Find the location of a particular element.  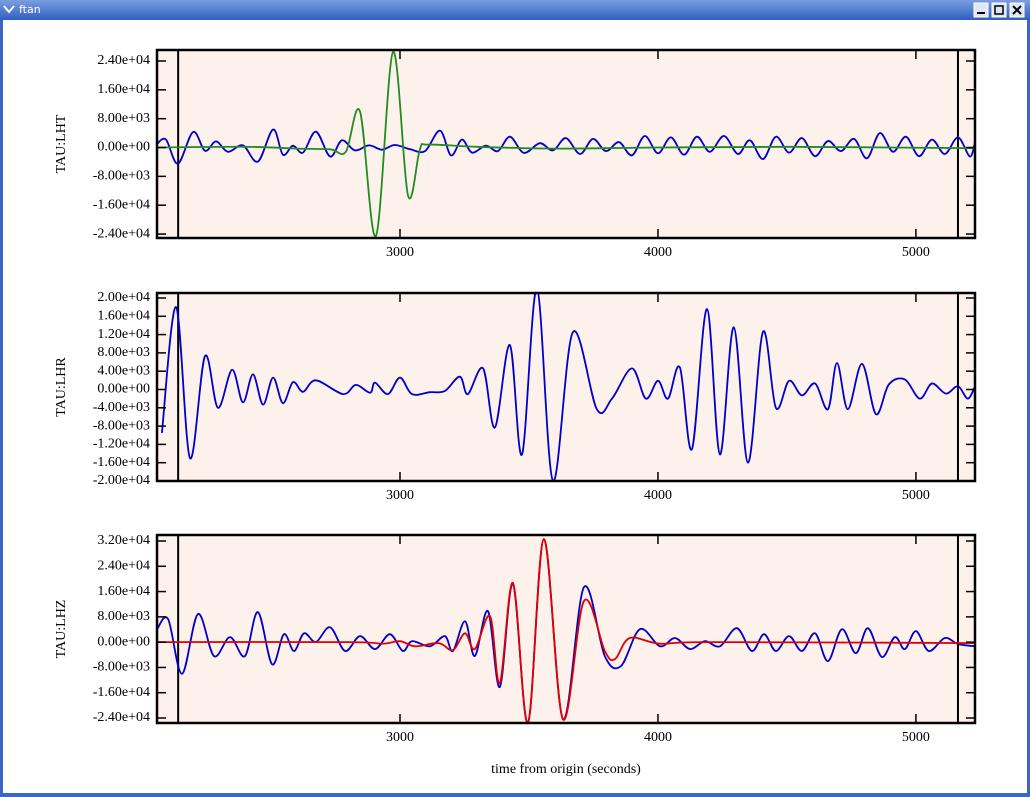

x-axis-label: time from origin (seconds) is located at coordinates (566, 769).